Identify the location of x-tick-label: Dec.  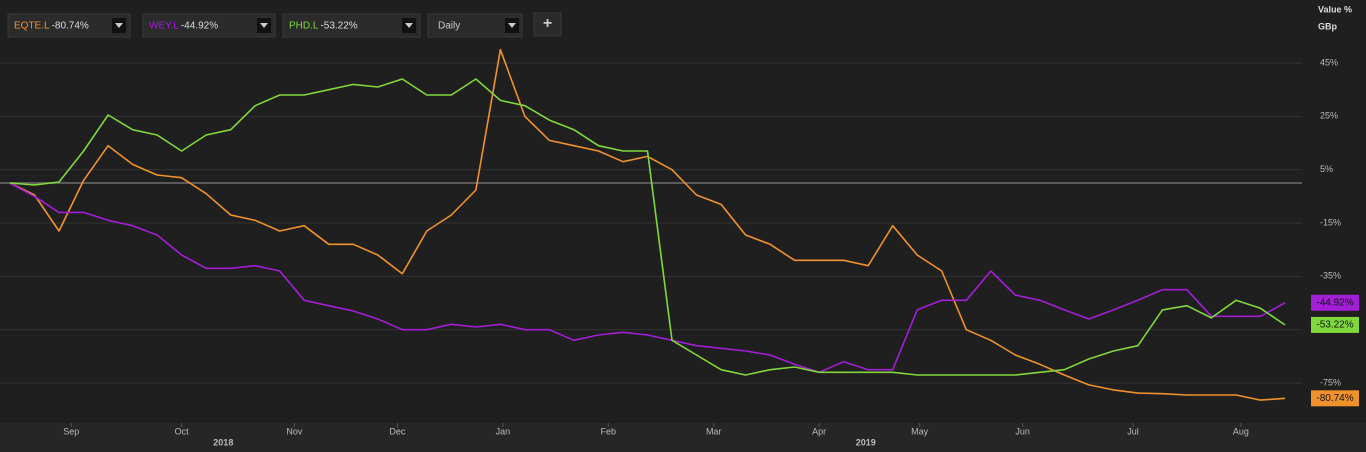
(397, 431).